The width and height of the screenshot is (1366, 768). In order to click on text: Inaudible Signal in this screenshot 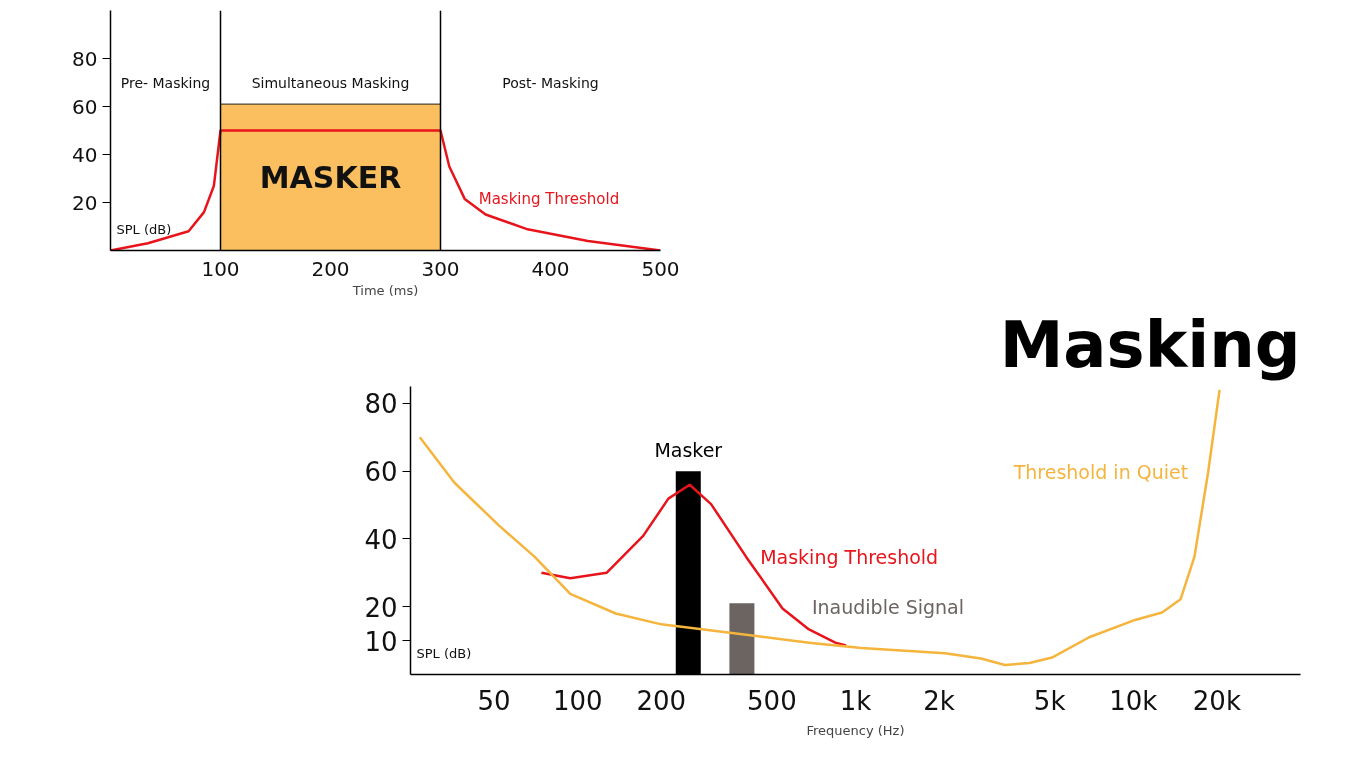, I will do `click(888, 607)`.